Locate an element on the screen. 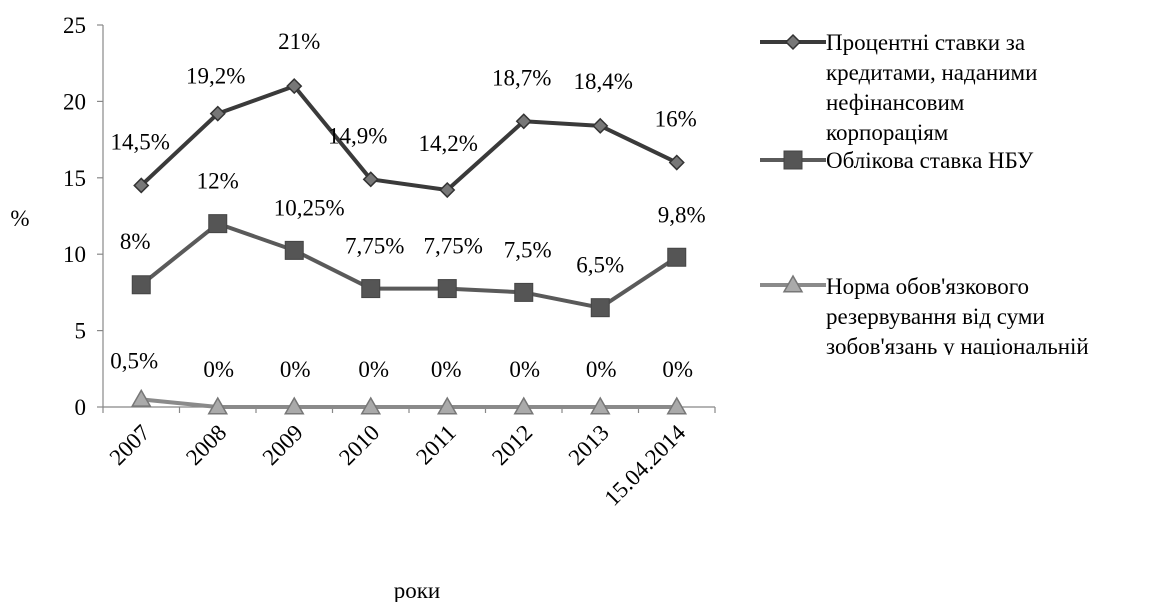  data-label: 10,25% is located at coordinates (309, 207).